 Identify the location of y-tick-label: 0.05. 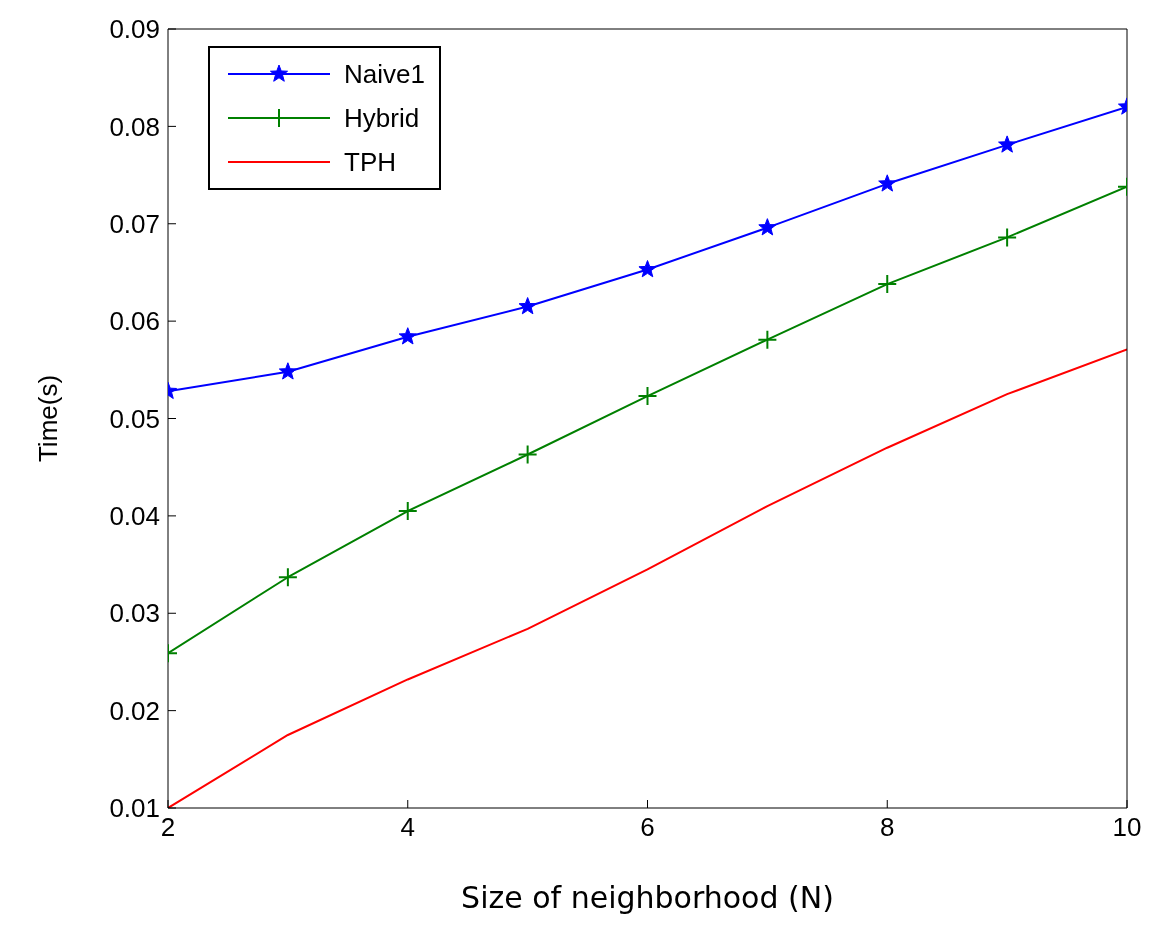
(134, 418).